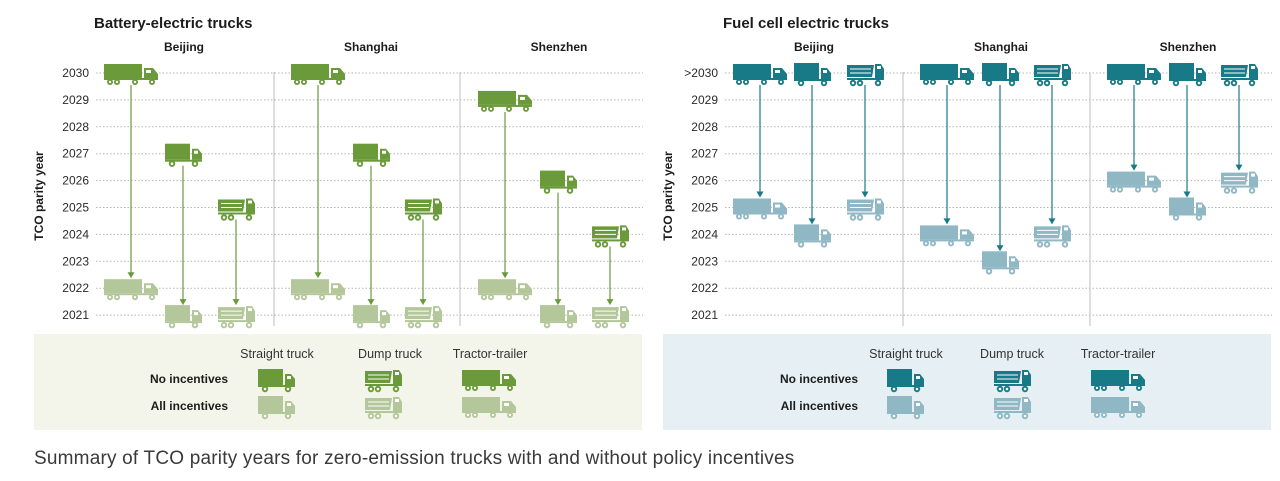 The width and height of the screenshot is (1280, 481). What do you see at coordinates (277, 354) in the screenshot?
I see `legend-type-label: Straight truck` at bounding box center [277, 354].